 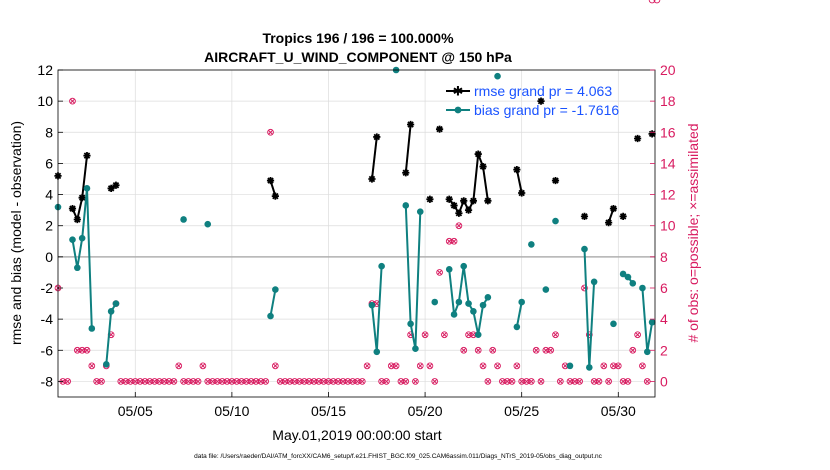 What do you see at coordinates (668, 132) in the screenshot?
I see `y-right-tick-label: 16` at bounding box center [668, 132].